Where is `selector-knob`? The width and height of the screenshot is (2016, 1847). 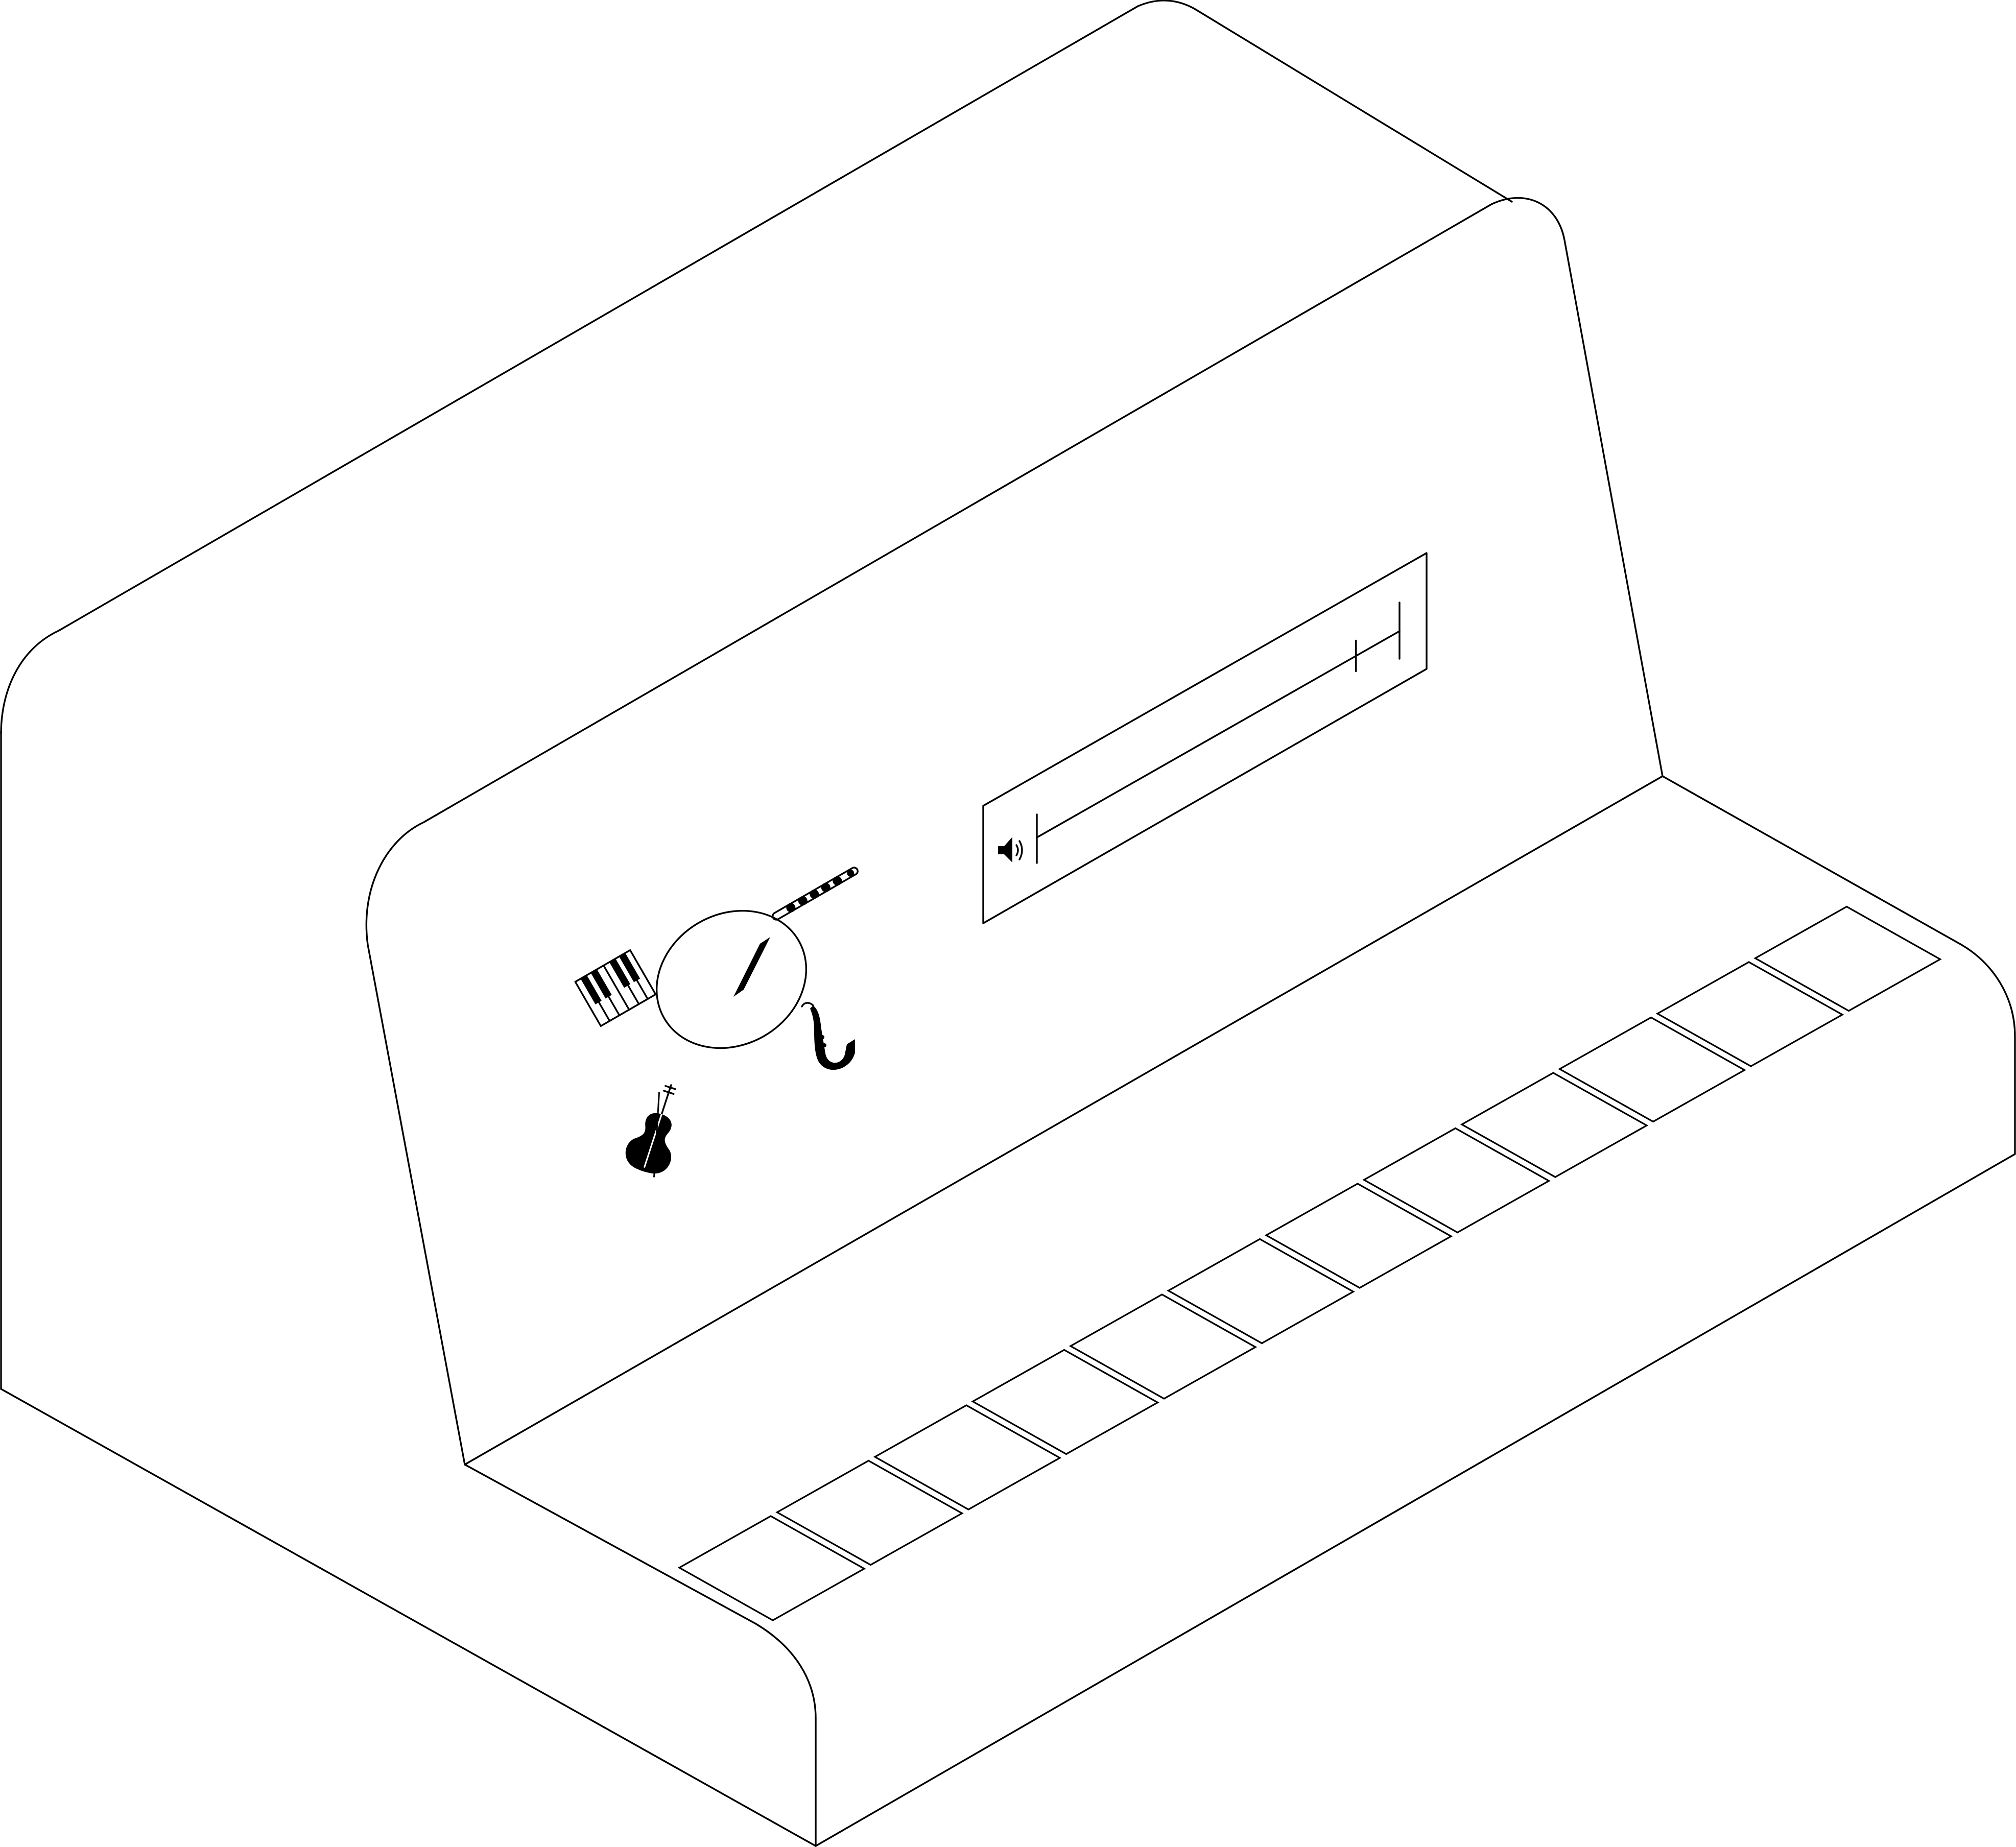
selector-knob is located at coordinates (731, 979).